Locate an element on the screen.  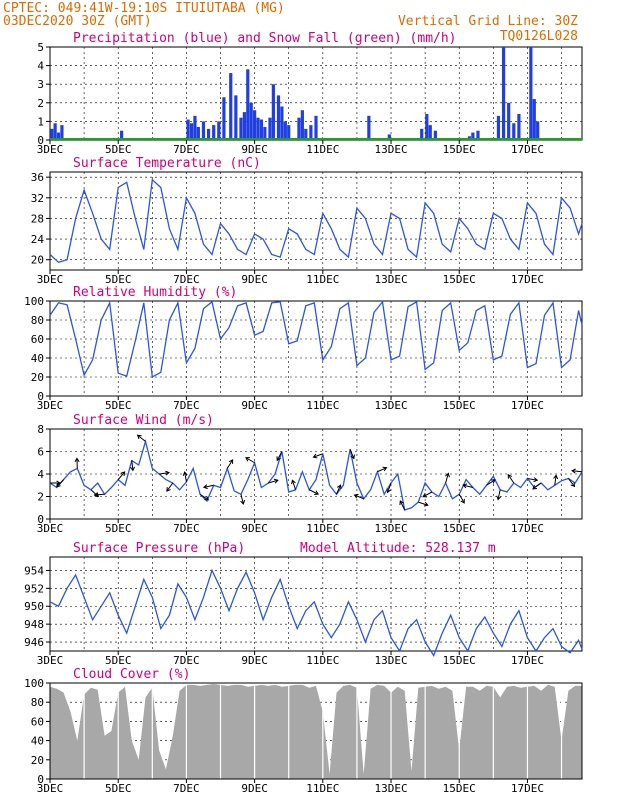
cloud-ytick-label: 60 is located at coordinates (37, 721).